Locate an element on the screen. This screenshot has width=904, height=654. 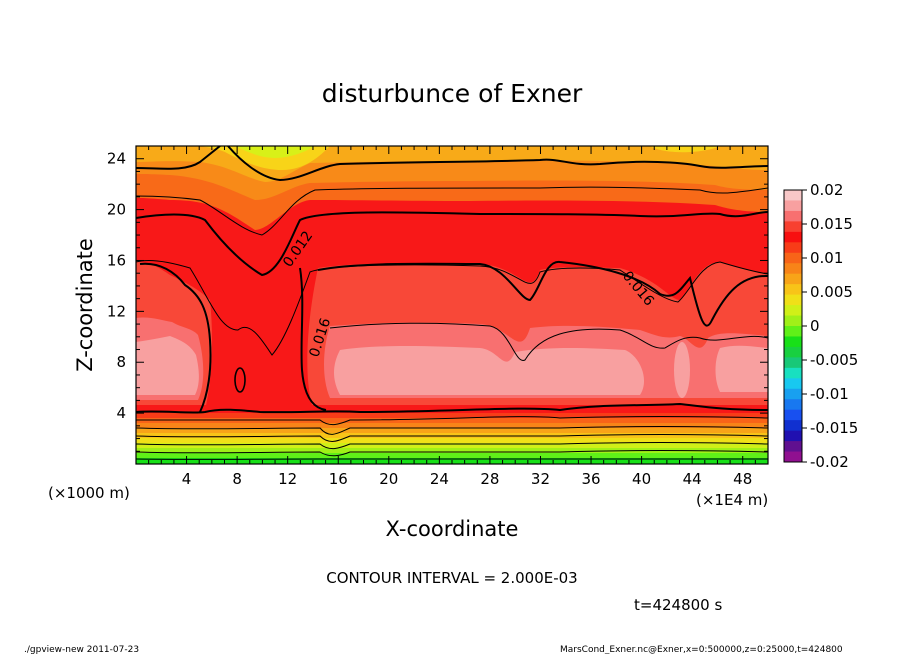
y-axis-label: Z-coordinate is located at coordinates (85, 305).